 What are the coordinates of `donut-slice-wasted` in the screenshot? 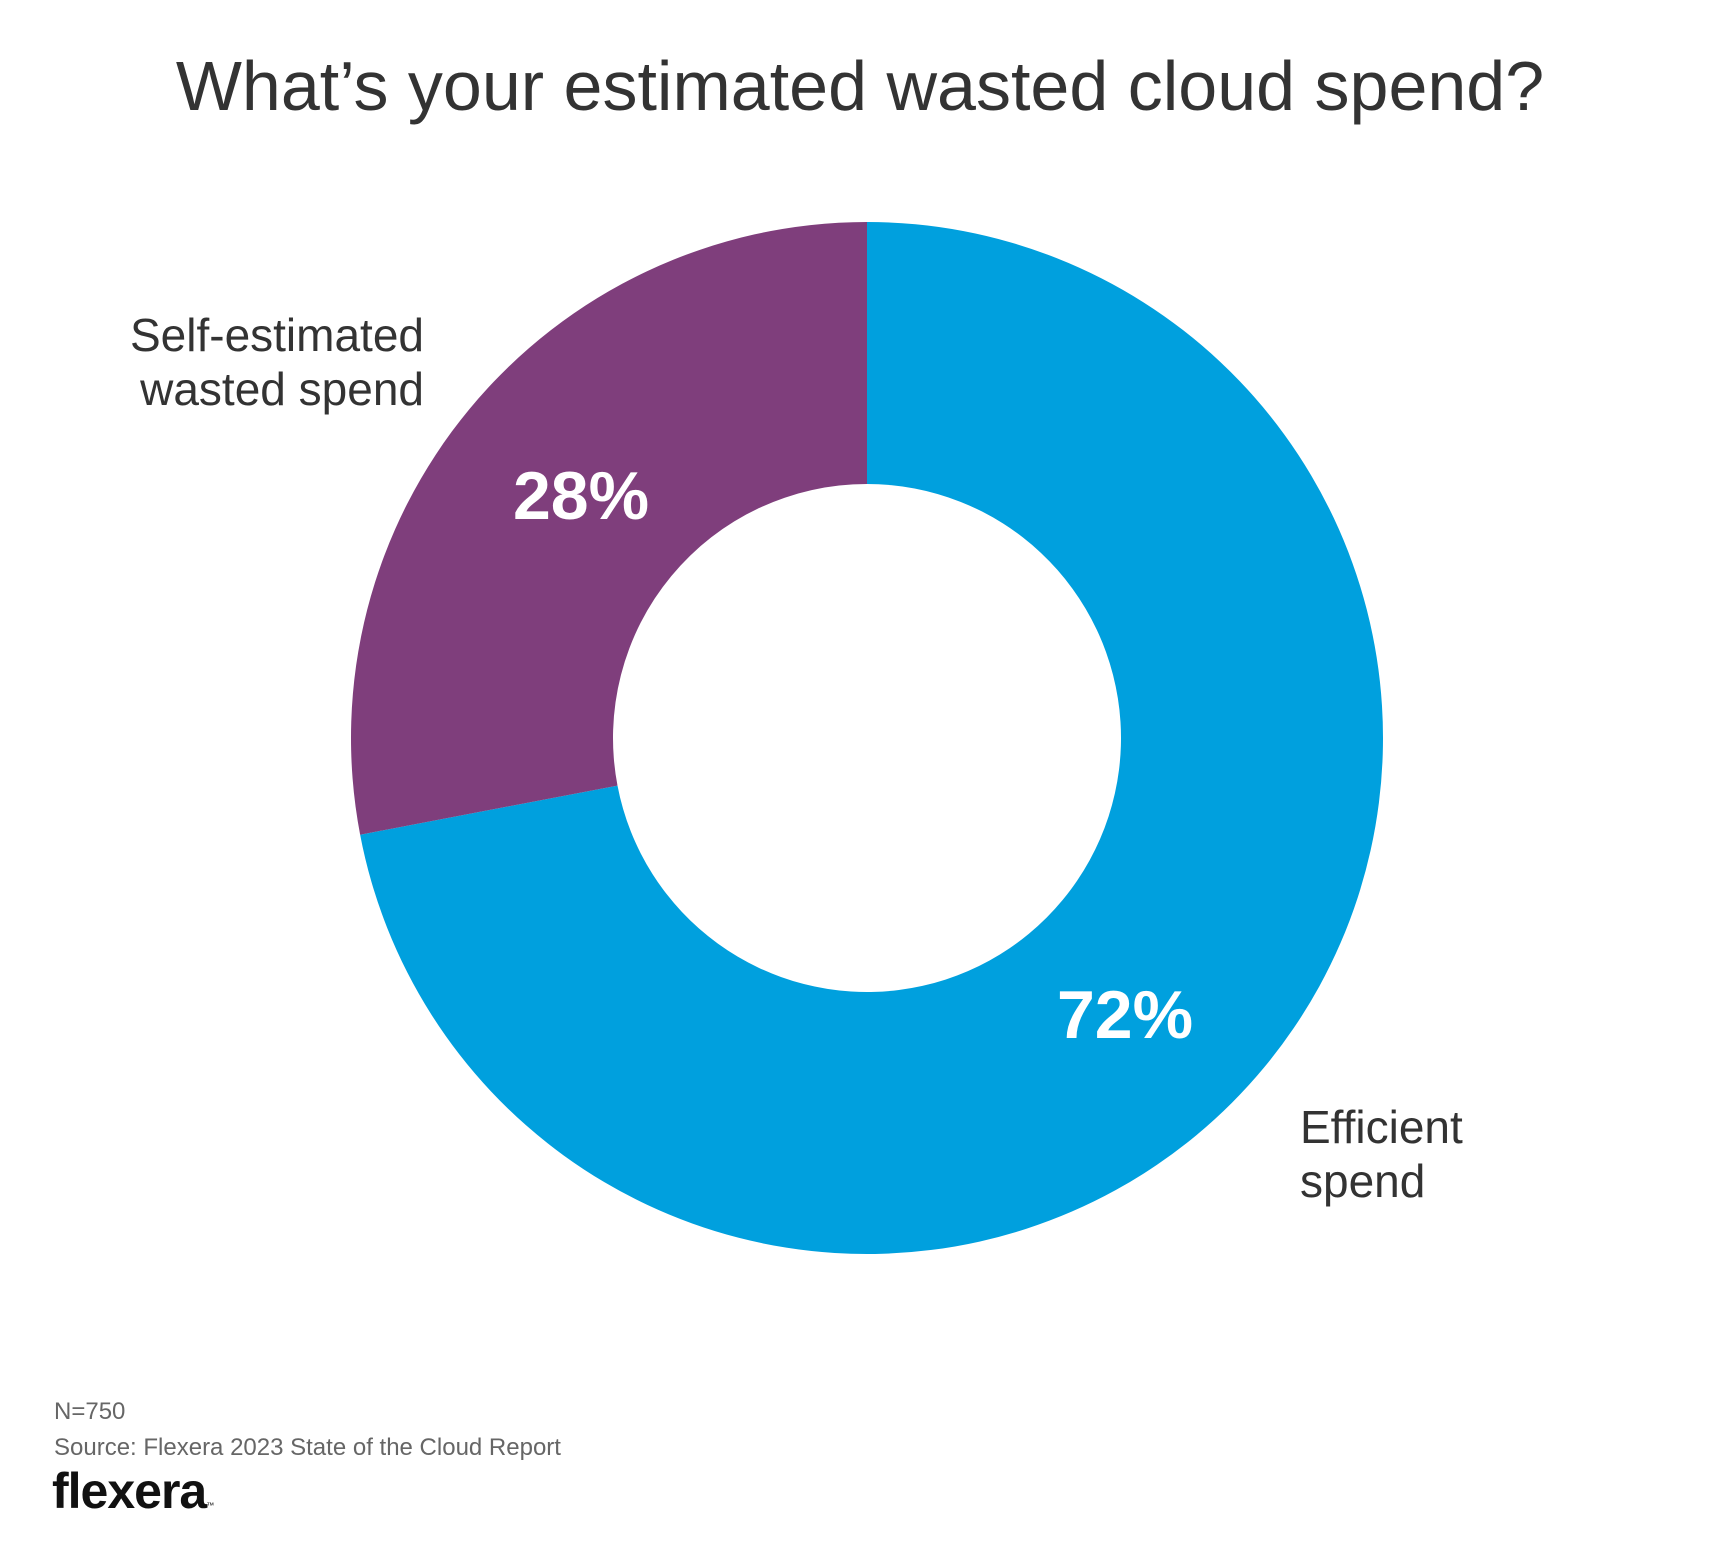 It's located at (608, 528).